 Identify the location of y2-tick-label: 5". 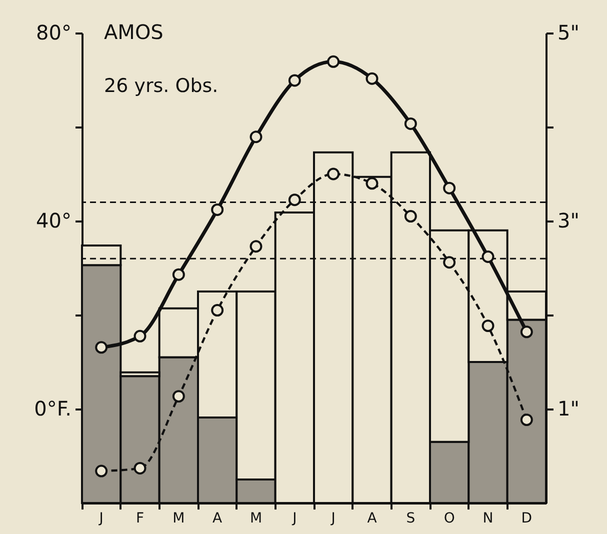
(569, 32).